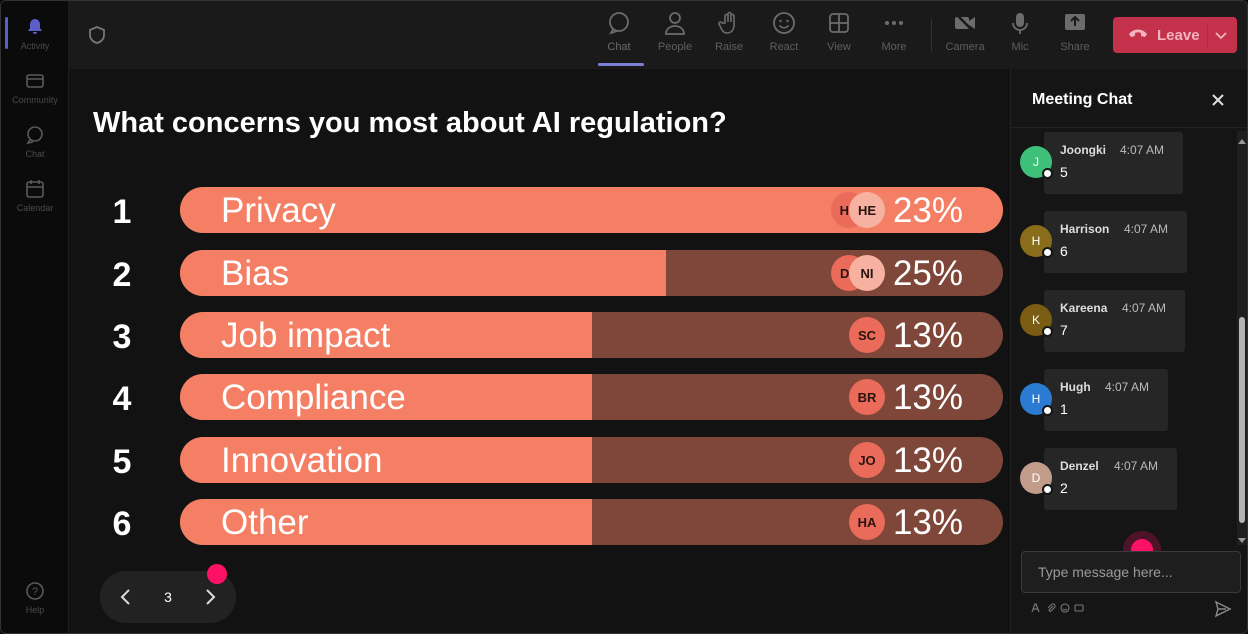 Image resolution: width=1248 pixels, height=634 pixels. What do you see at coordinates (1020, 47) in the screenshot?
I see `mic-button-label: Mic` at bounding box center [1020, 47].